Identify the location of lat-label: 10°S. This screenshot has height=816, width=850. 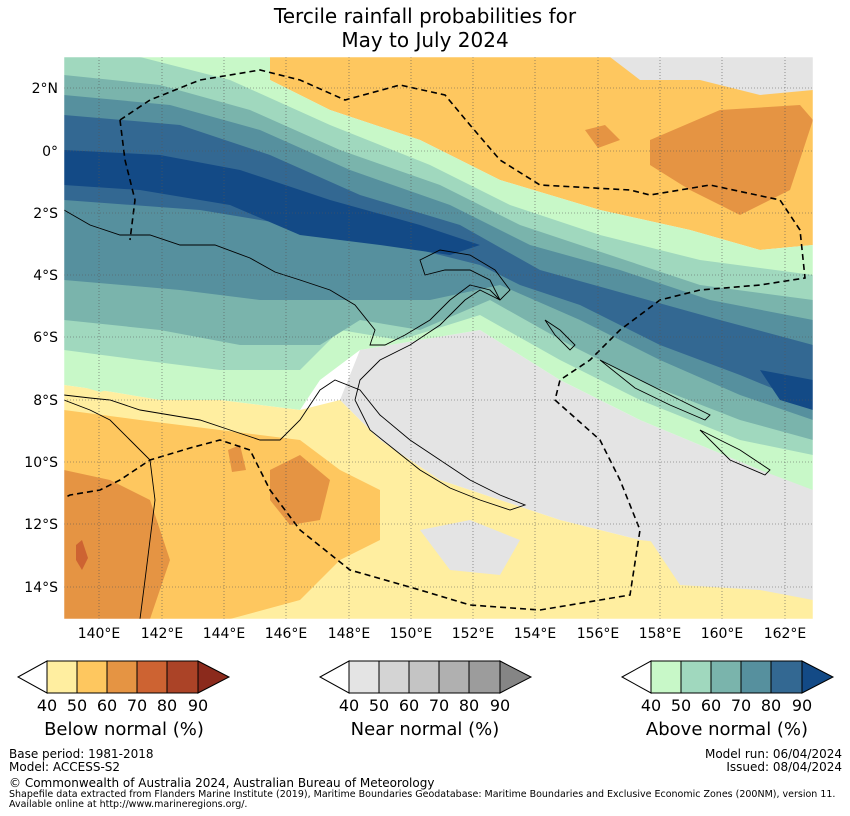
(41, 463).